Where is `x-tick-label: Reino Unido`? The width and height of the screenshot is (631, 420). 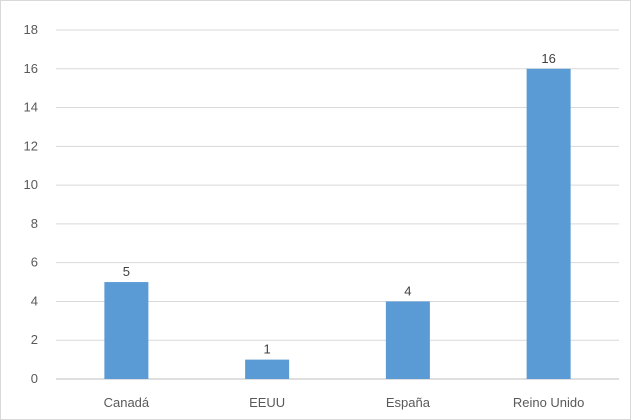
x-tick-label: Reino Unido is located at coordinates (549, 402).